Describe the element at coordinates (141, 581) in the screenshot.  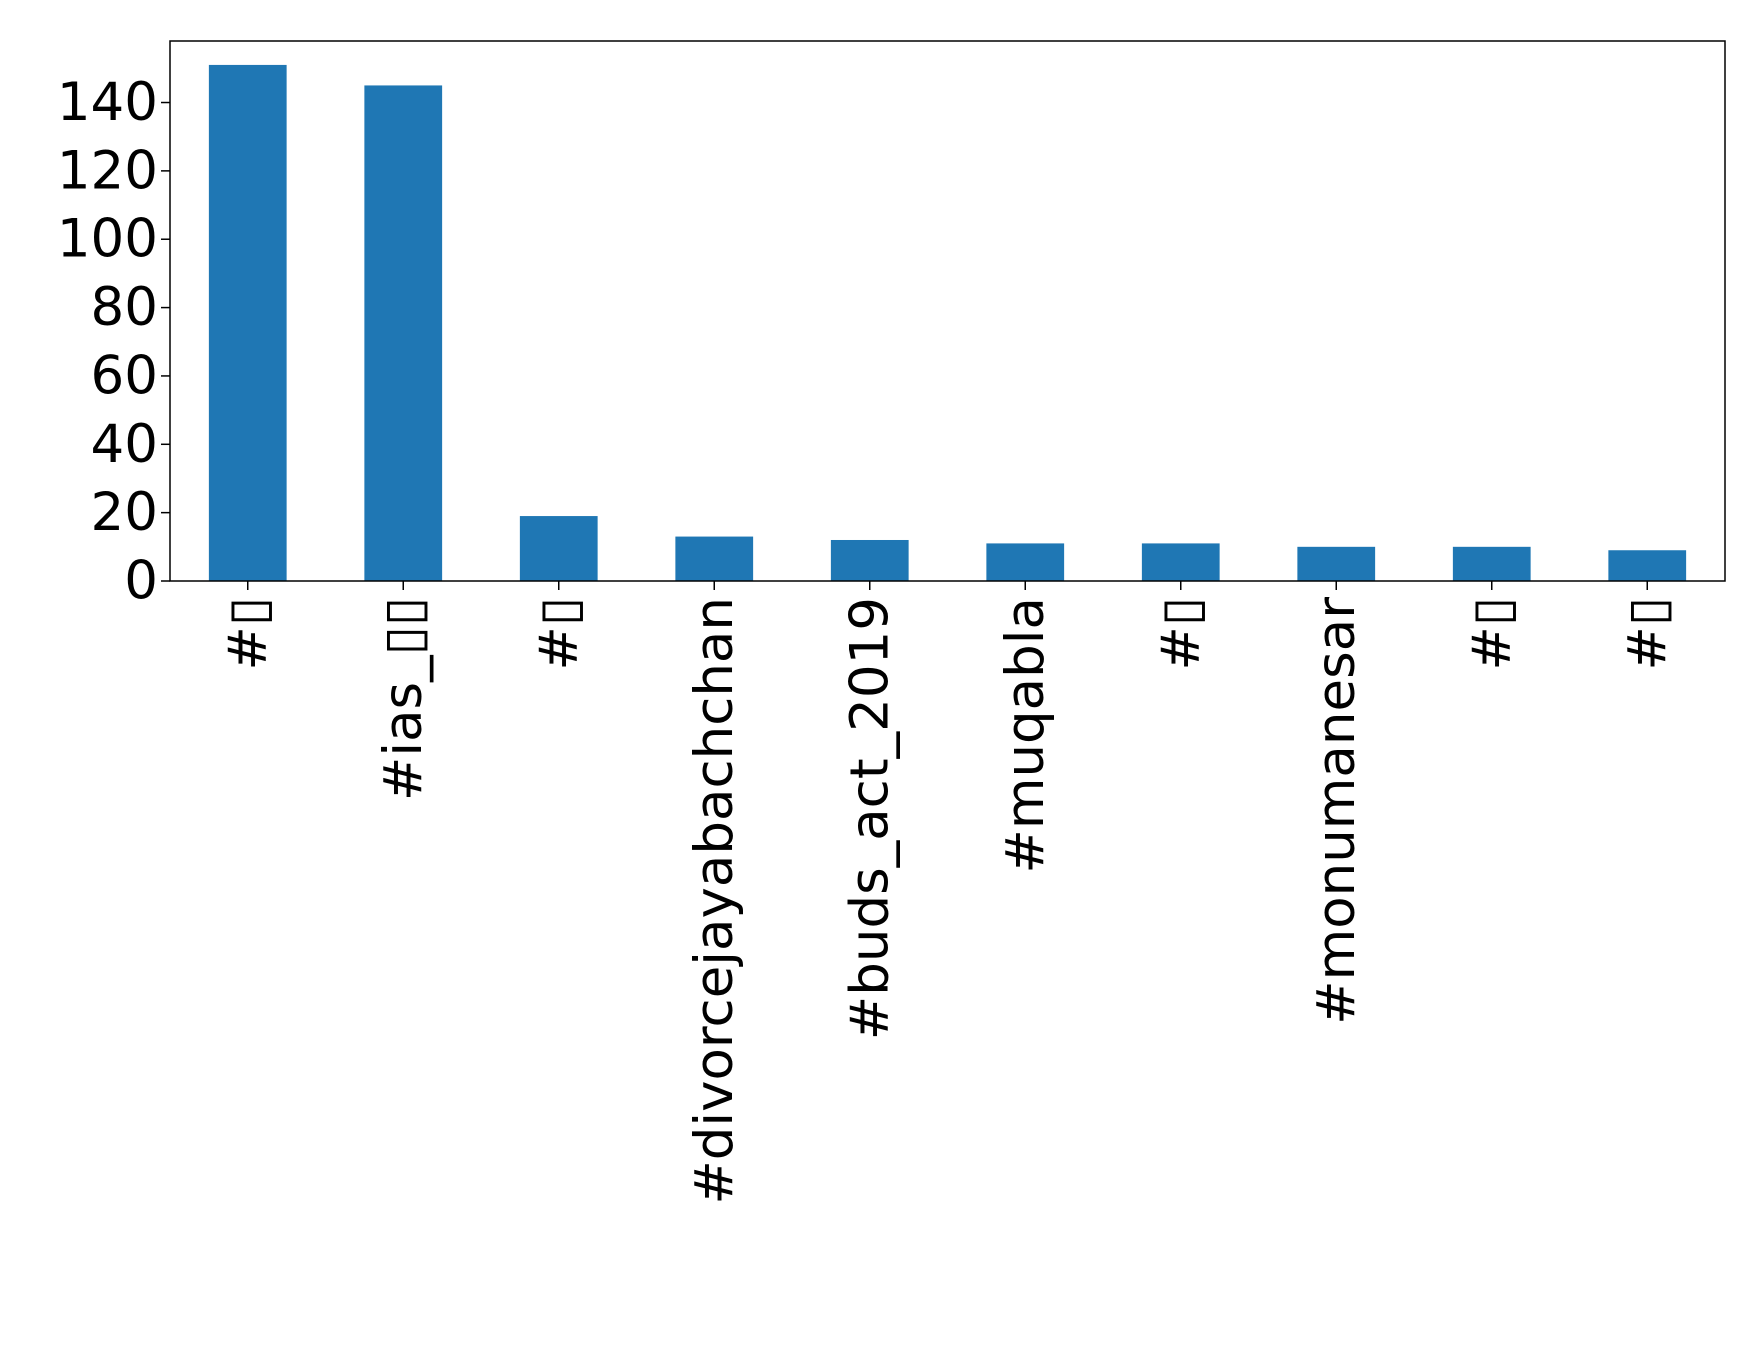
I see `y-tick-label-0: 0` at that location.